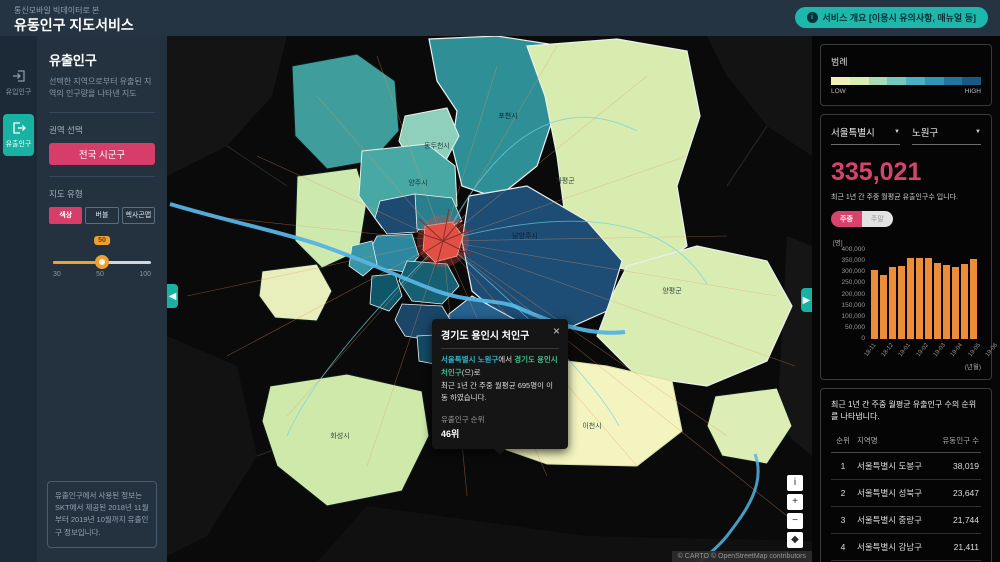 This screenshot has width=1000, height=562. I want to click on sigungu-select: 노원구 ▼, so click(946, 135).